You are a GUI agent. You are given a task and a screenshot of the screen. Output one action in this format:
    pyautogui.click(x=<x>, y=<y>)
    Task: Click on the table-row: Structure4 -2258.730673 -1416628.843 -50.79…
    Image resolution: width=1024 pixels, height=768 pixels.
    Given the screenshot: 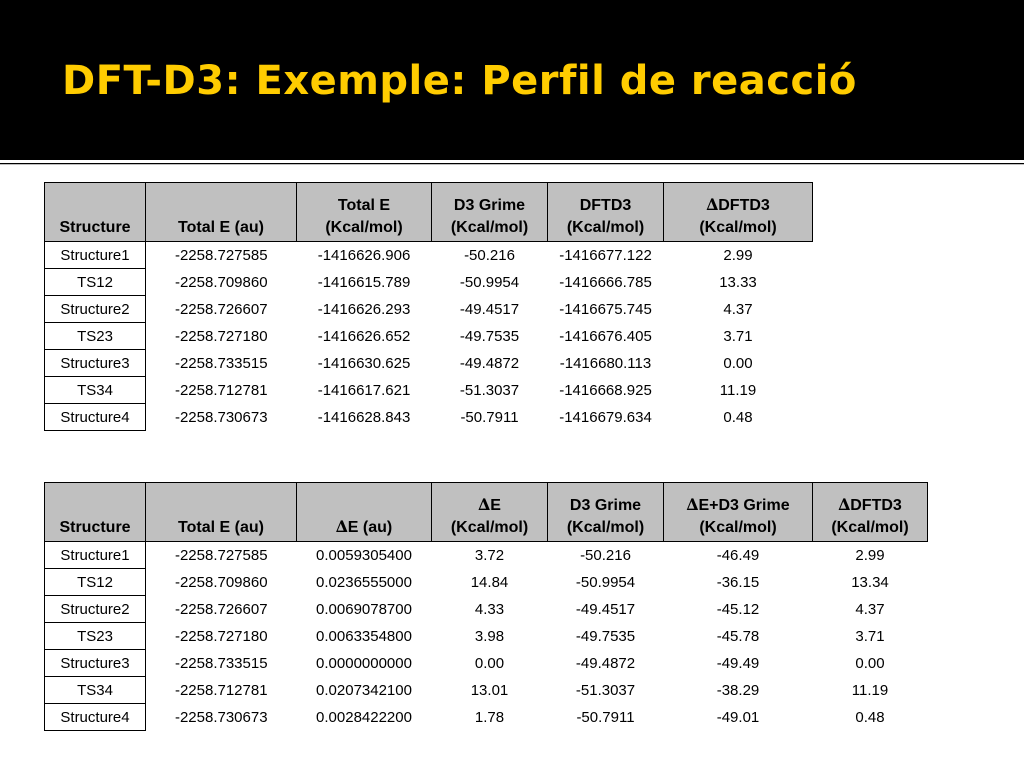 What is the action you would take?
    pyautogui.click(x=428, y=417)
    